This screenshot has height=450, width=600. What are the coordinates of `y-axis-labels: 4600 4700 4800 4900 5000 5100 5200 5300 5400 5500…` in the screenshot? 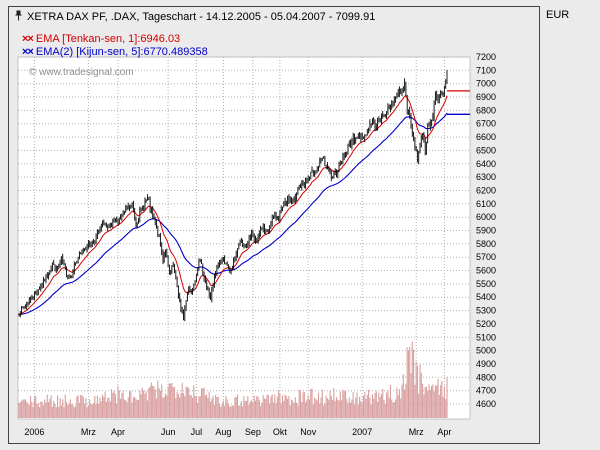 It's located at (486, 230).